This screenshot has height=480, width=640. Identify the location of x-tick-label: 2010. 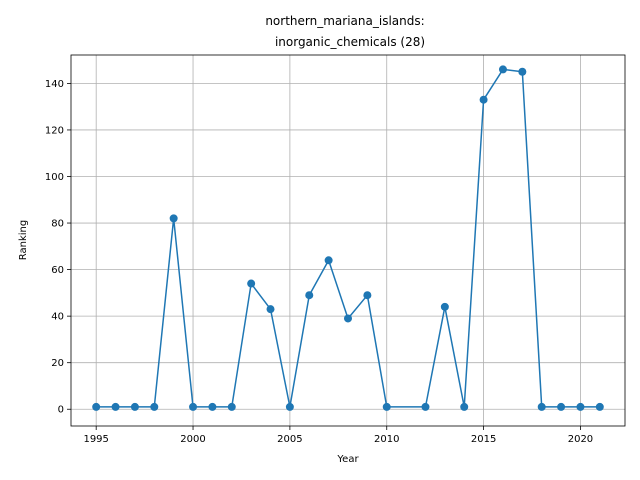
(386, 439).